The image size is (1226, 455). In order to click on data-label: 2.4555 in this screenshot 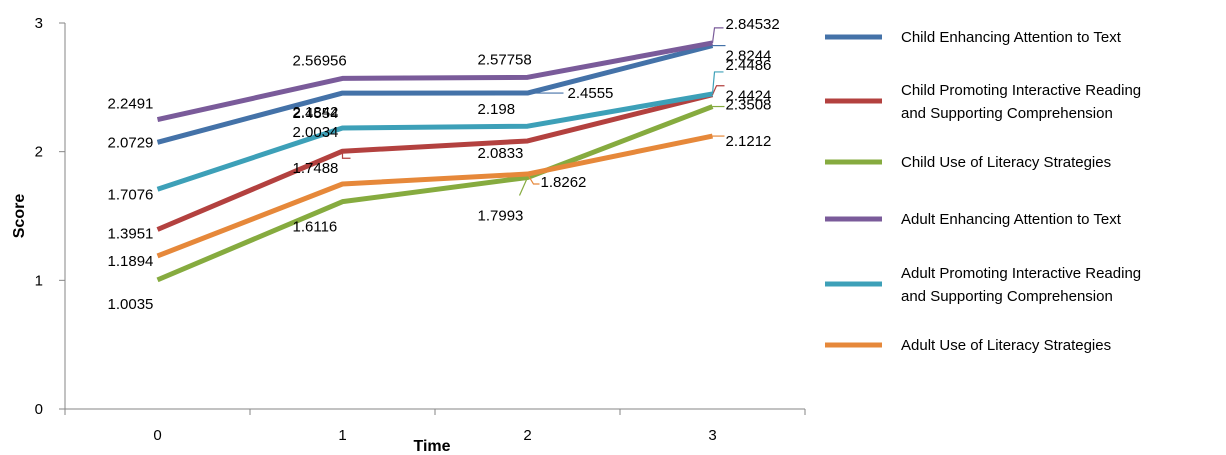, I will do `click(591, 93)`.